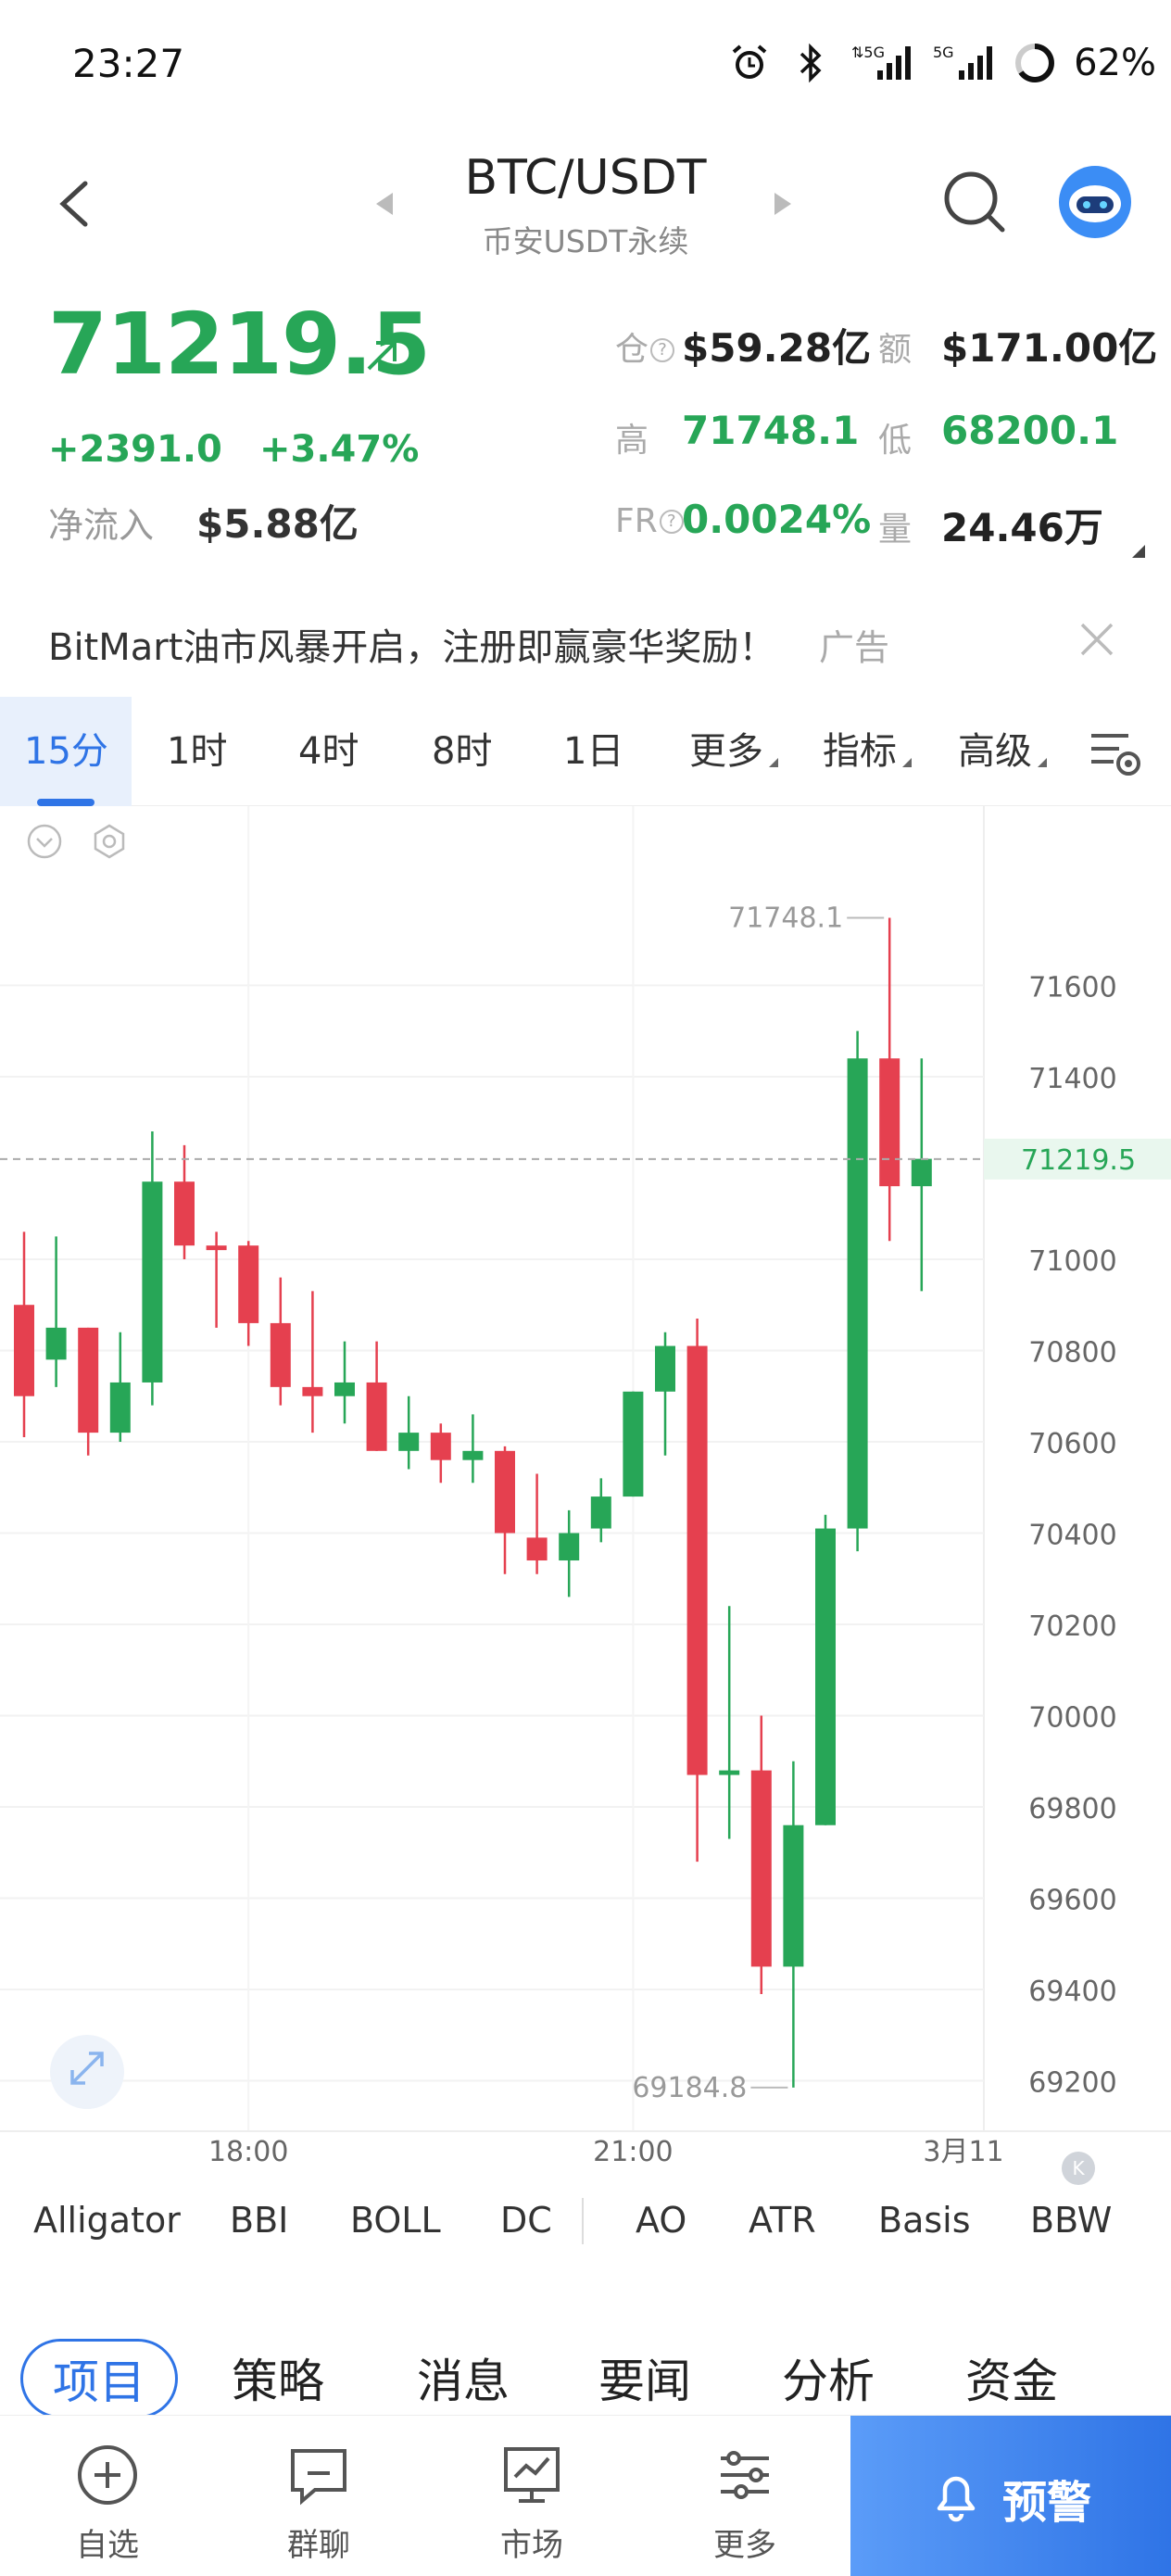 This screenshot has width=1171, height=2576. Describe the element at coordinates (662, 2220) in the screenshot. I see `indicator-ao: AO` at that location.